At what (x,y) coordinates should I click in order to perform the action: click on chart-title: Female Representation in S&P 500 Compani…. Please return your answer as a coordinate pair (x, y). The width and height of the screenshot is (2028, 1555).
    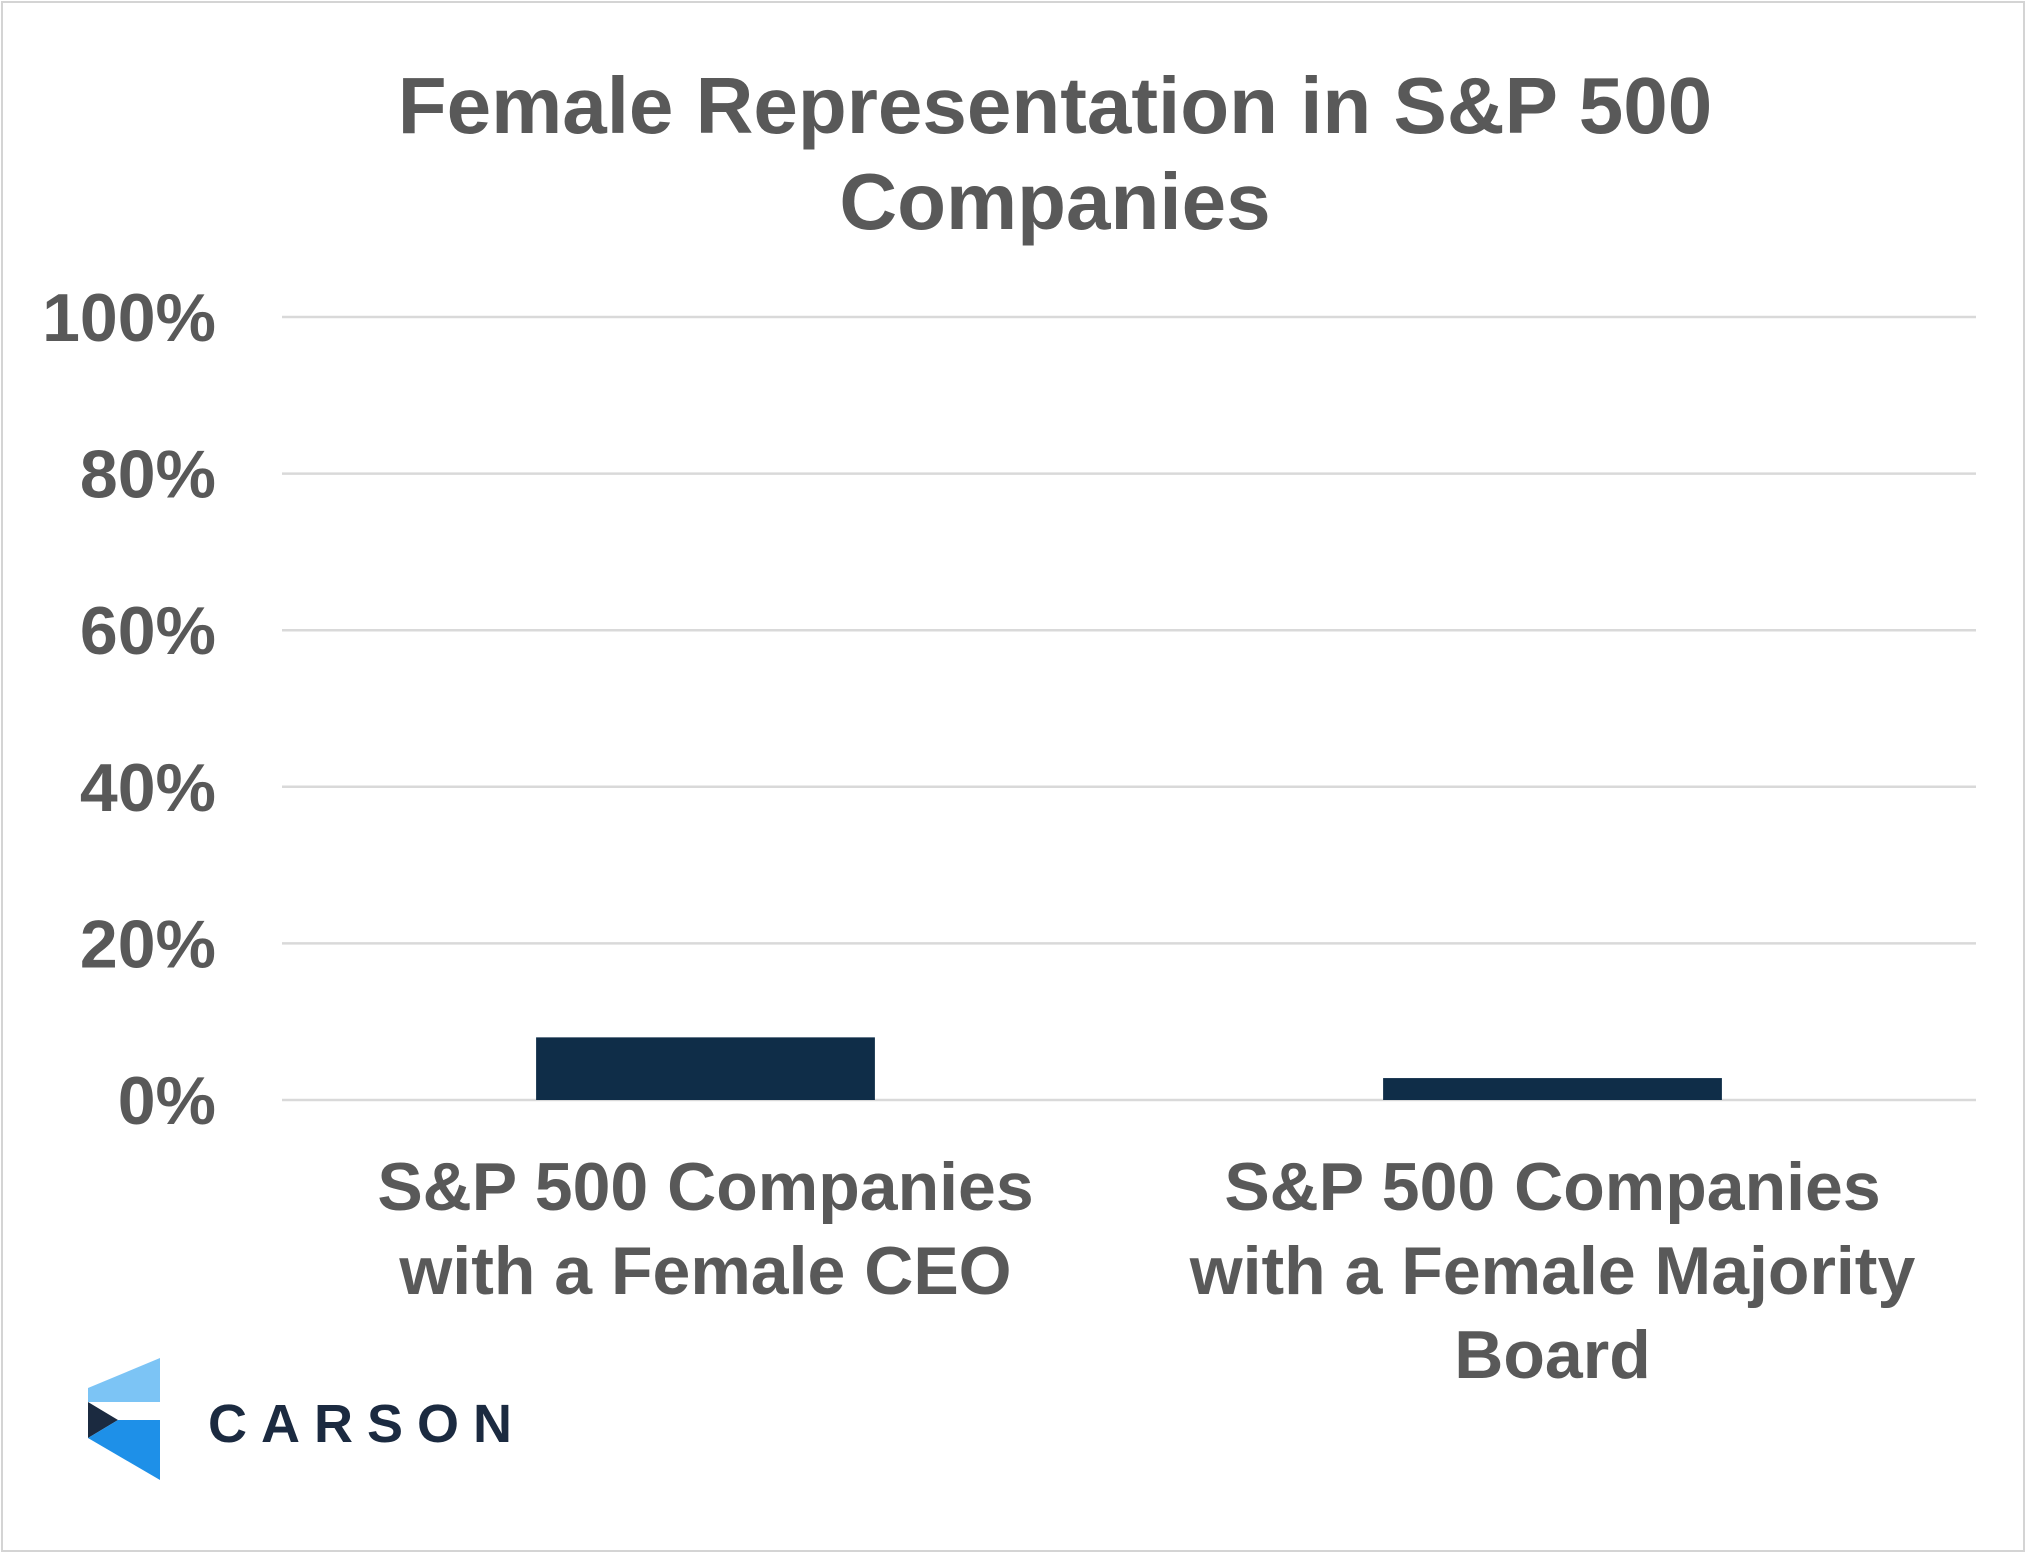
    Looking at the image, I should click on (1055, 153).